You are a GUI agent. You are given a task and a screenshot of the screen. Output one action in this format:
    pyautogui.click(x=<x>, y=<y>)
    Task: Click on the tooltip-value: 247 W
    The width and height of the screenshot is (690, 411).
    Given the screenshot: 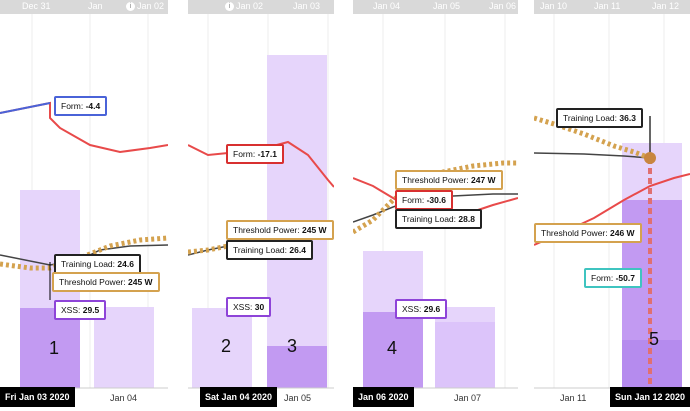 What is the action you would take?
    pyautogui.click(x=483, y=180)
    